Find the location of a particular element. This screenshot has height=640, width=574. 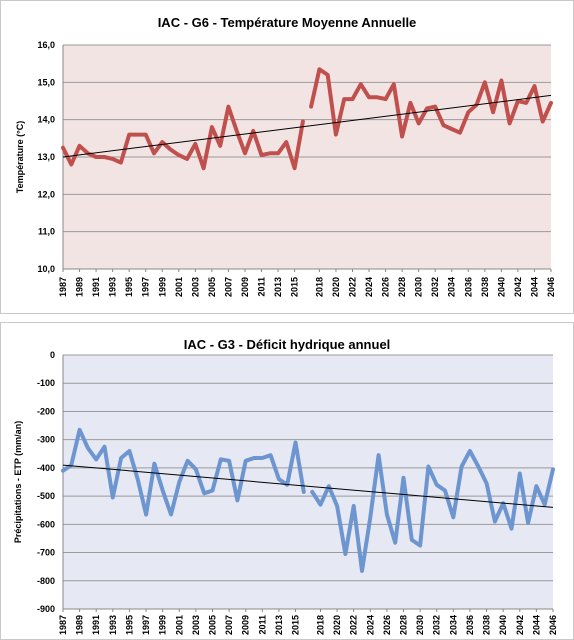

y-tick-label: -300 is located at coordinates (46, 440).